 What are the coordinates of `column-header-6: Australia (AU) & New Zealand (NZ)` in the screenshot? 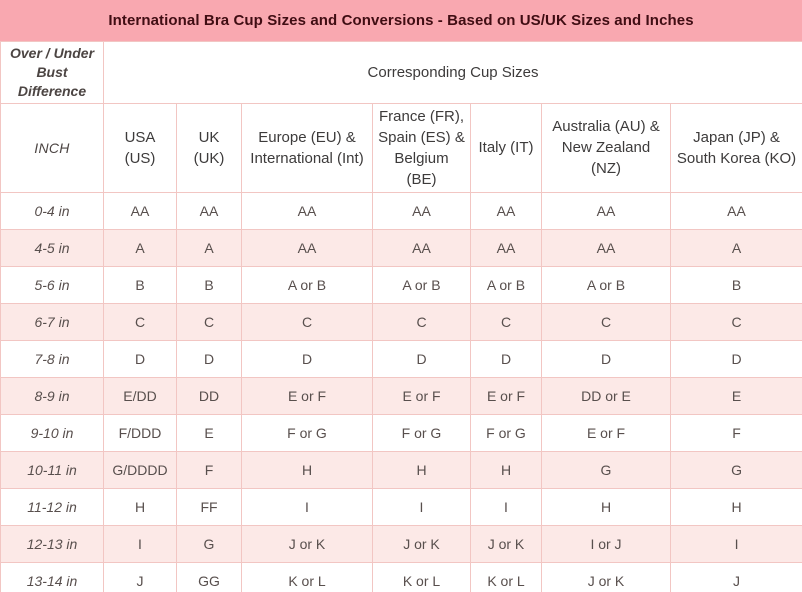 It's located at (606, 147).